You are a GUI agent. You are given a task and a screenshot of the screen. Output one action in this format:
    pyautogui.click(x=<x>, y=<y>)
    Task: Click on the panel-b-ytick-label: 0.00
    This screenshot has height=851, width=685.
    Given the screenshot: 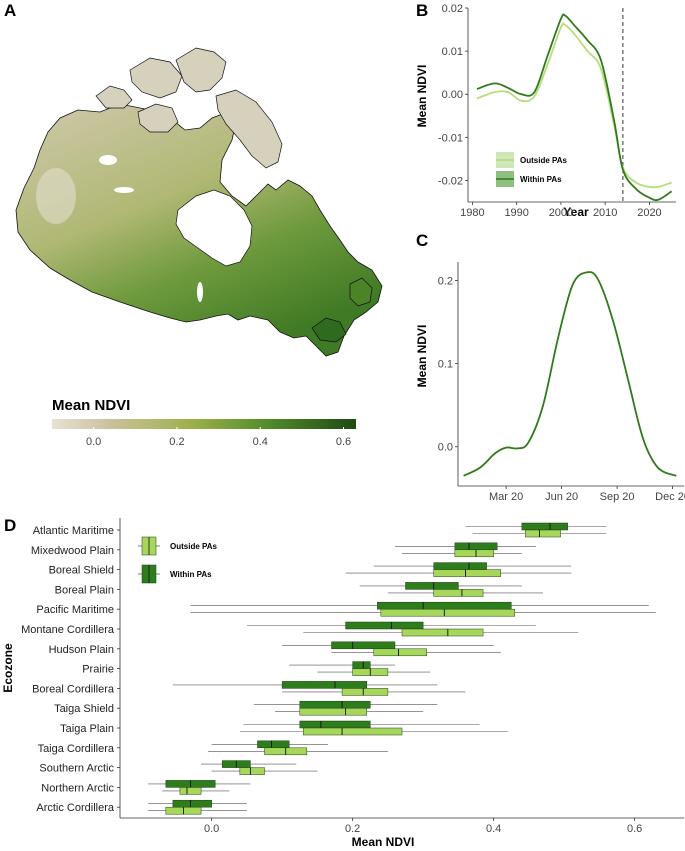 What is the action you would take?
    pyautogui.click(x=452, y=95)
    